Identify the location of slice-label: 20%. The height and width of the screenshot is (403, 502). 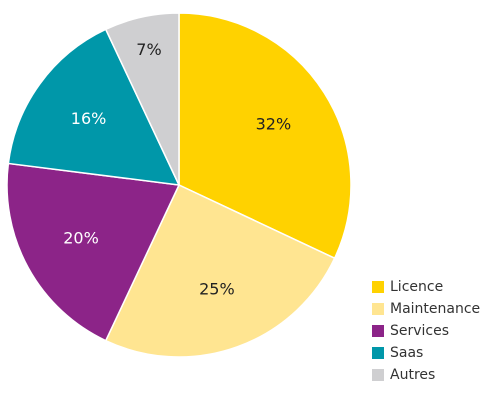
(81, 237).